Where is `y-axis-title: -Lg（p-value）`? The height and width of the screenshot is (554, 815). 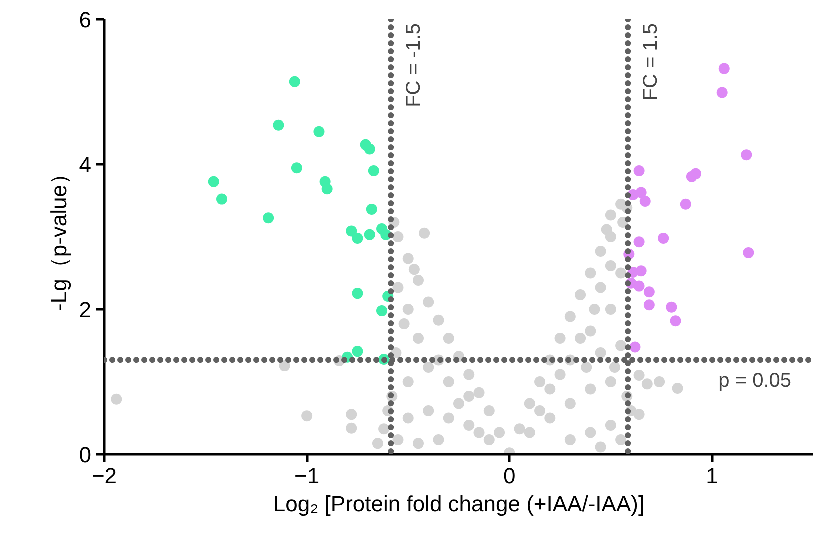 y-axis-title: -Lg（p-value） is located at coordinates (59, 237).